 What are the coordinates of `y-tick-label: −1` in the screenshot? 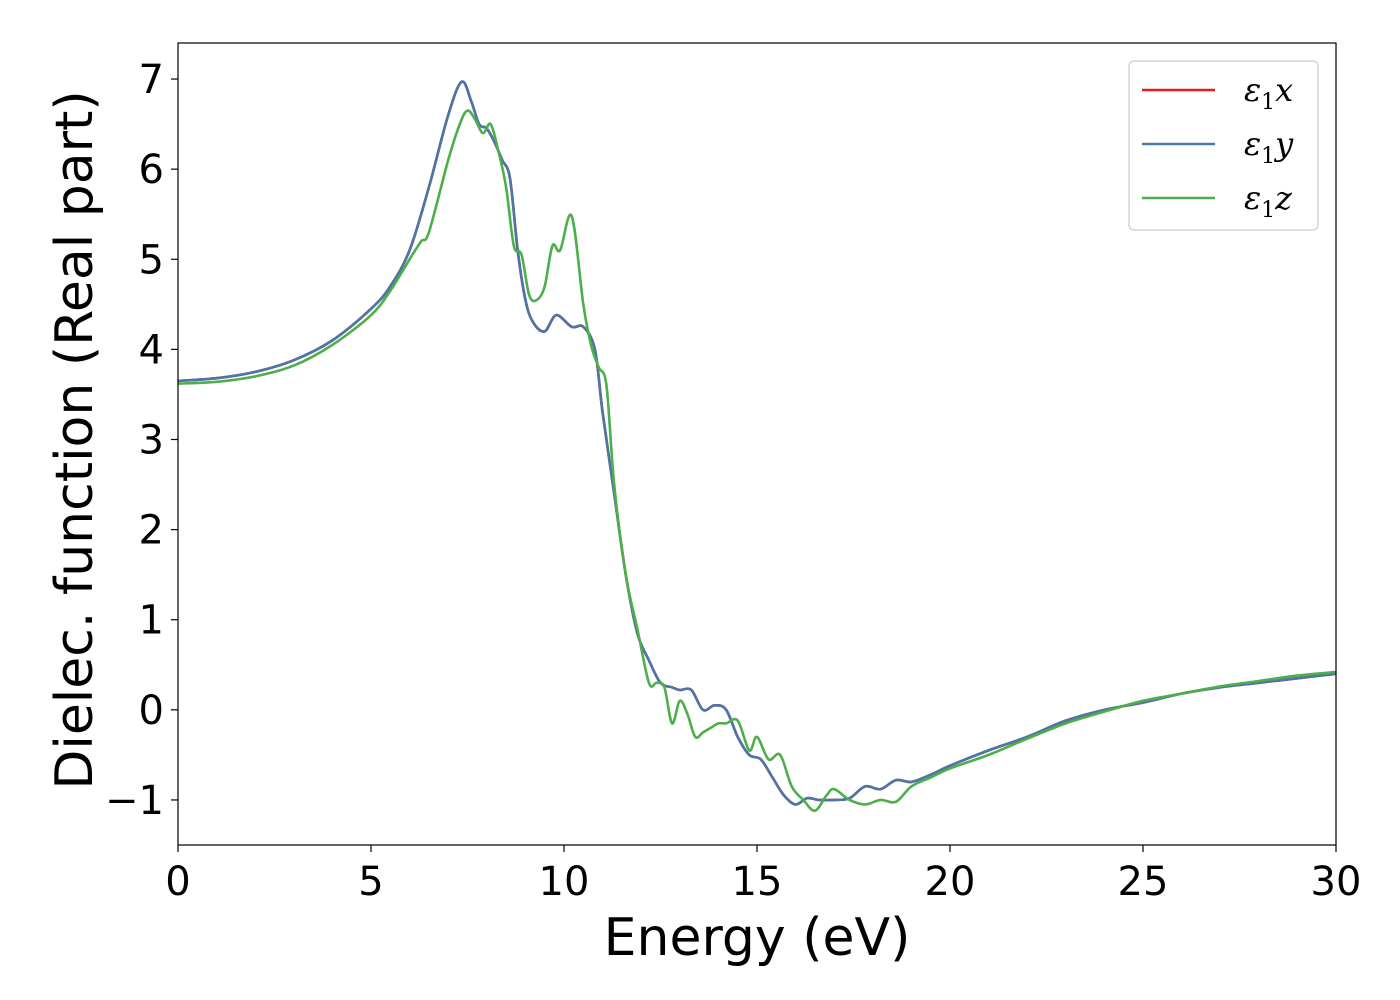 It's located at (134, 801).